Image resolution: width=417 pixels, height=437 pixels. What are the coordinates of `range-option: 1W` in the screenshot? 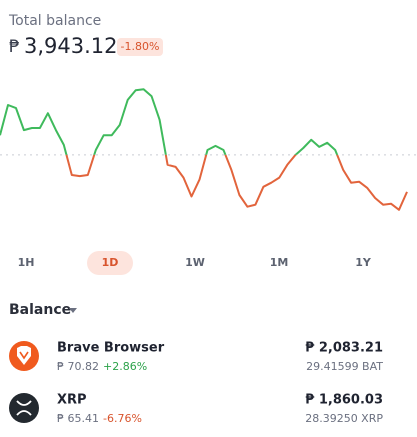 It's located at (195, 262).